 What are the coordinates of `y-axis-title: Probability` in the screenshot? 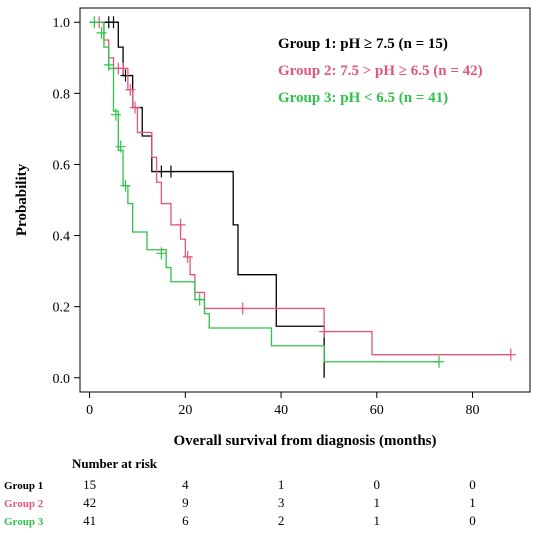 It's located at (22, 199).